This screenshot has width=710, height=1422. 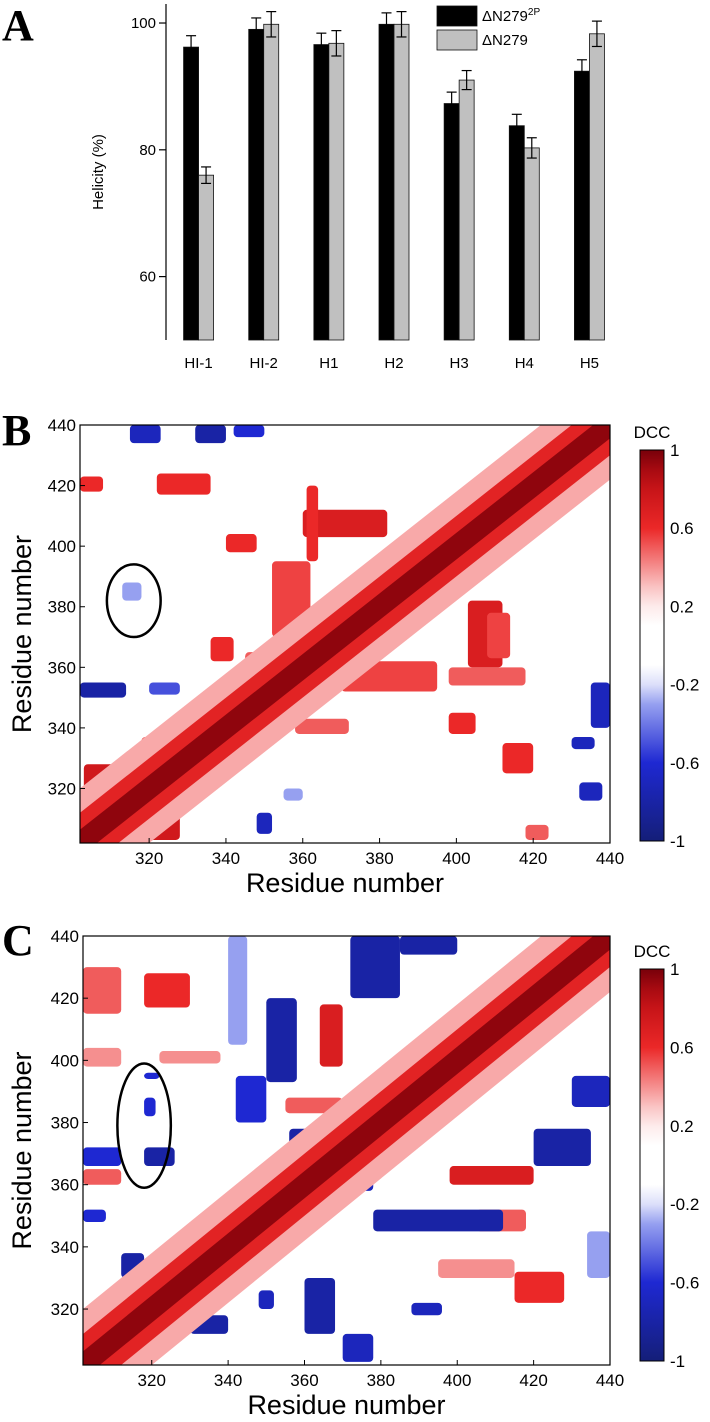 What do you see at coordinates (143, 23) in the screenshot?
I see `y-tick-label: 100` at bounding box center [143, 23].